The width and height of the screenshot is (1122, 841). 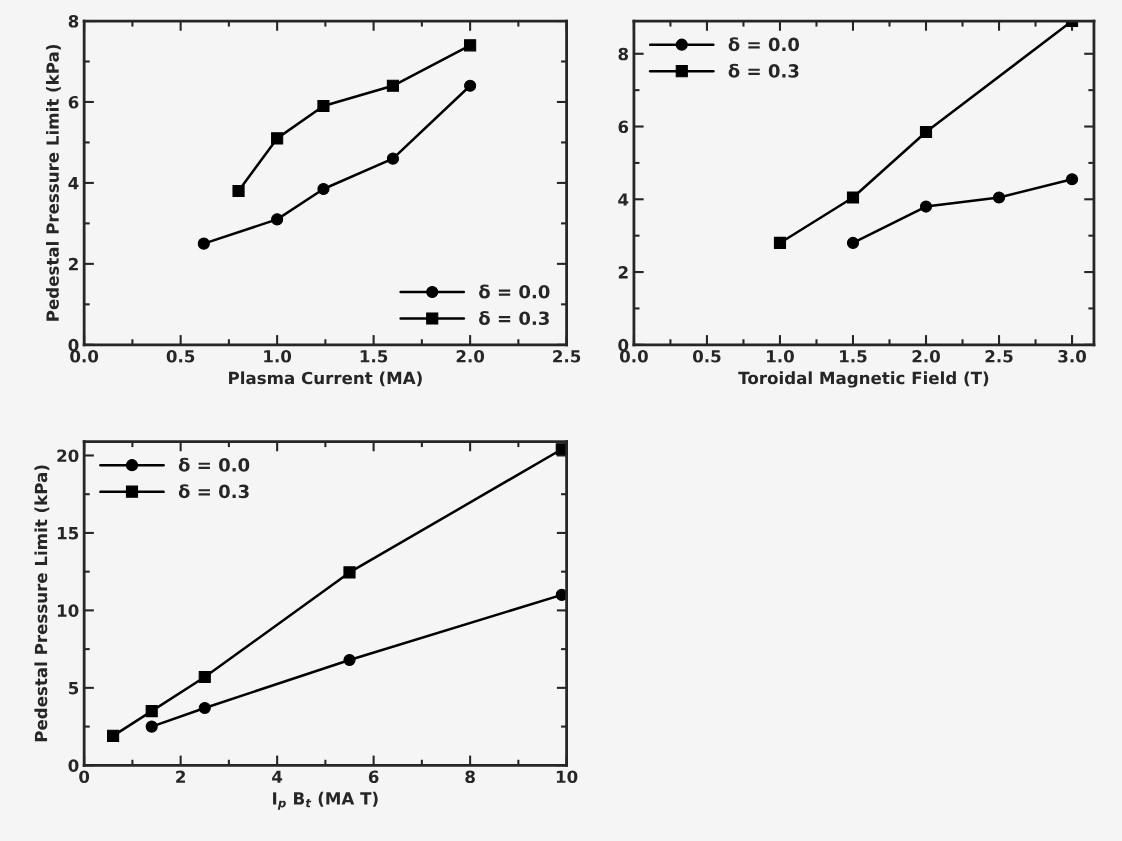 I want to click on y-tick-label: 15, so click(x=68, y=533).